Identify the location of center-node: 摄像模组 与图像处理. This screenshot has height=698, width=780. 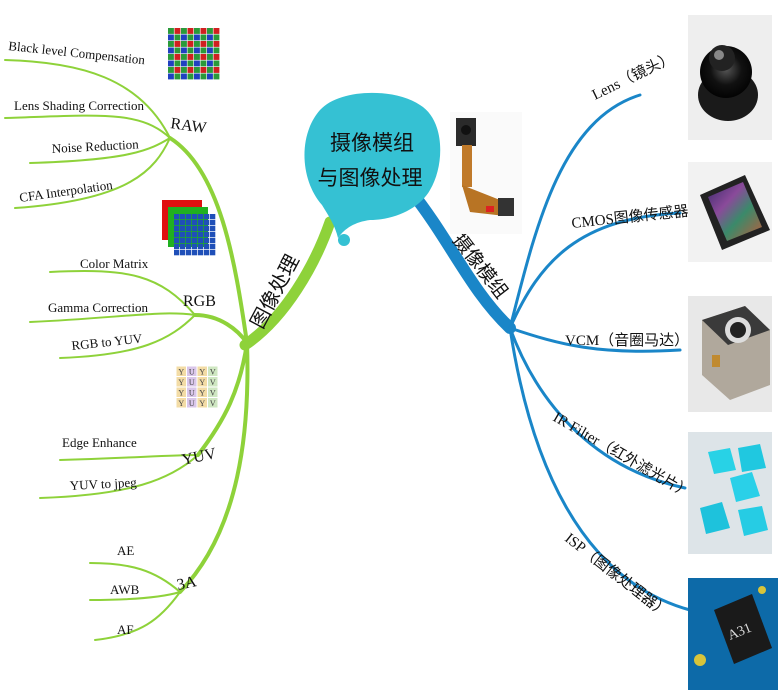
(372, 169).